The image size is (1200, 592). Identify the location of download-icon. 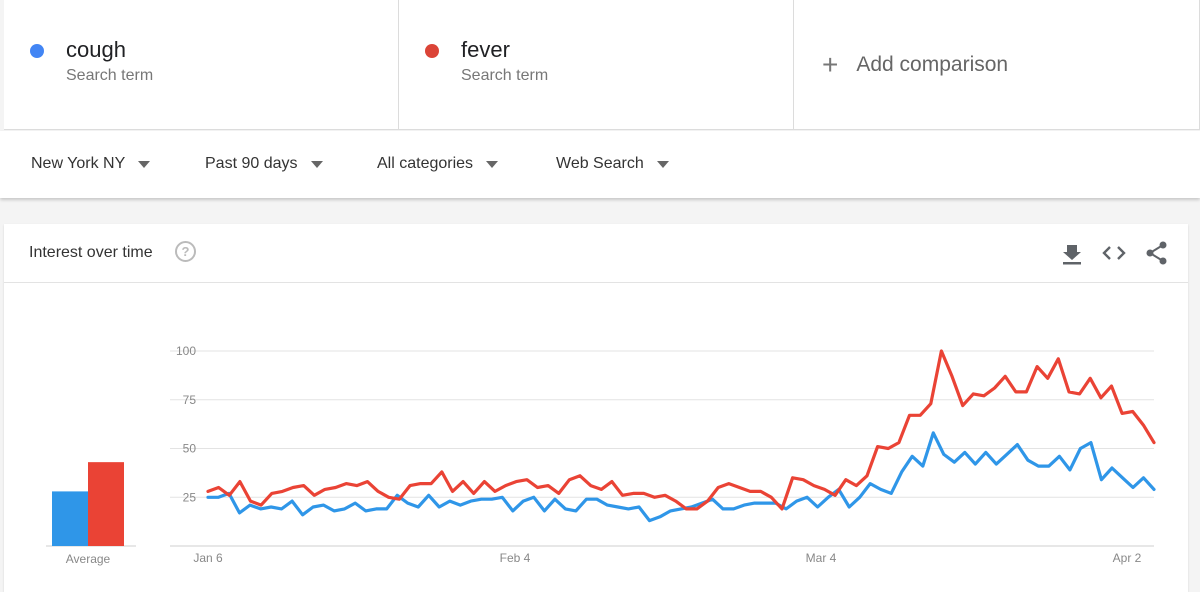
(1072, 253).